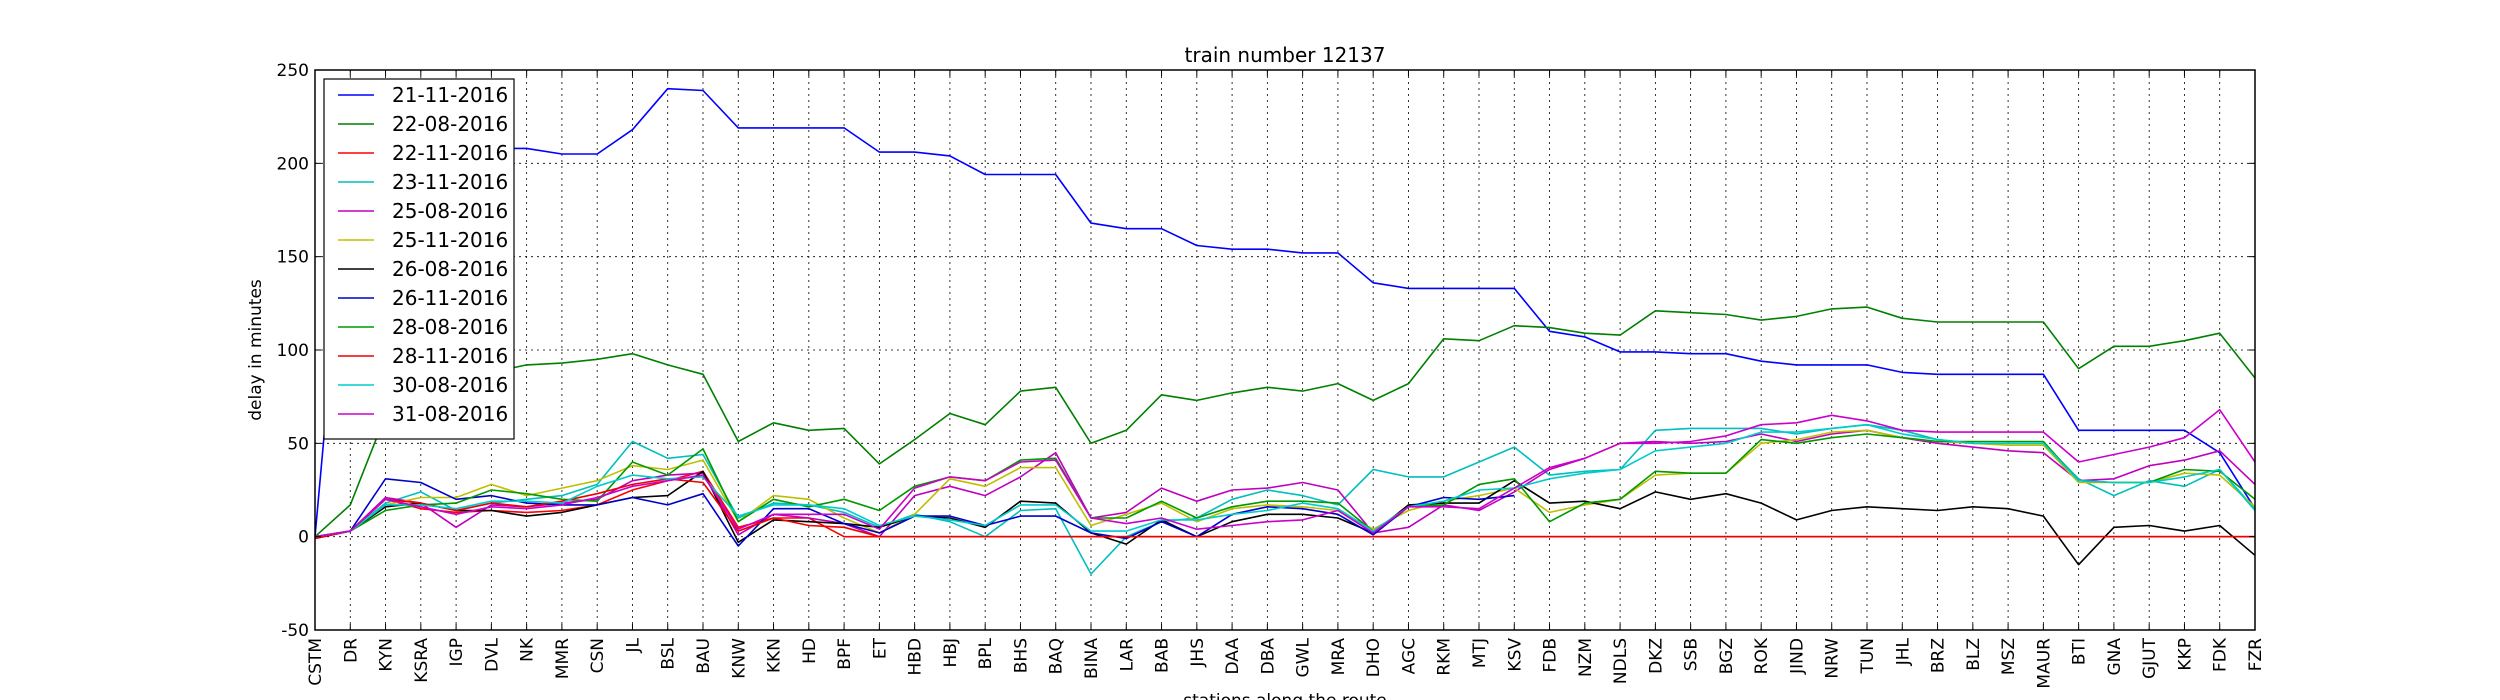 The image size is (2500, 700). Describe the element at coordinates (293, 164) in the screenshot. I see `y-tick-label: 200` at that location.